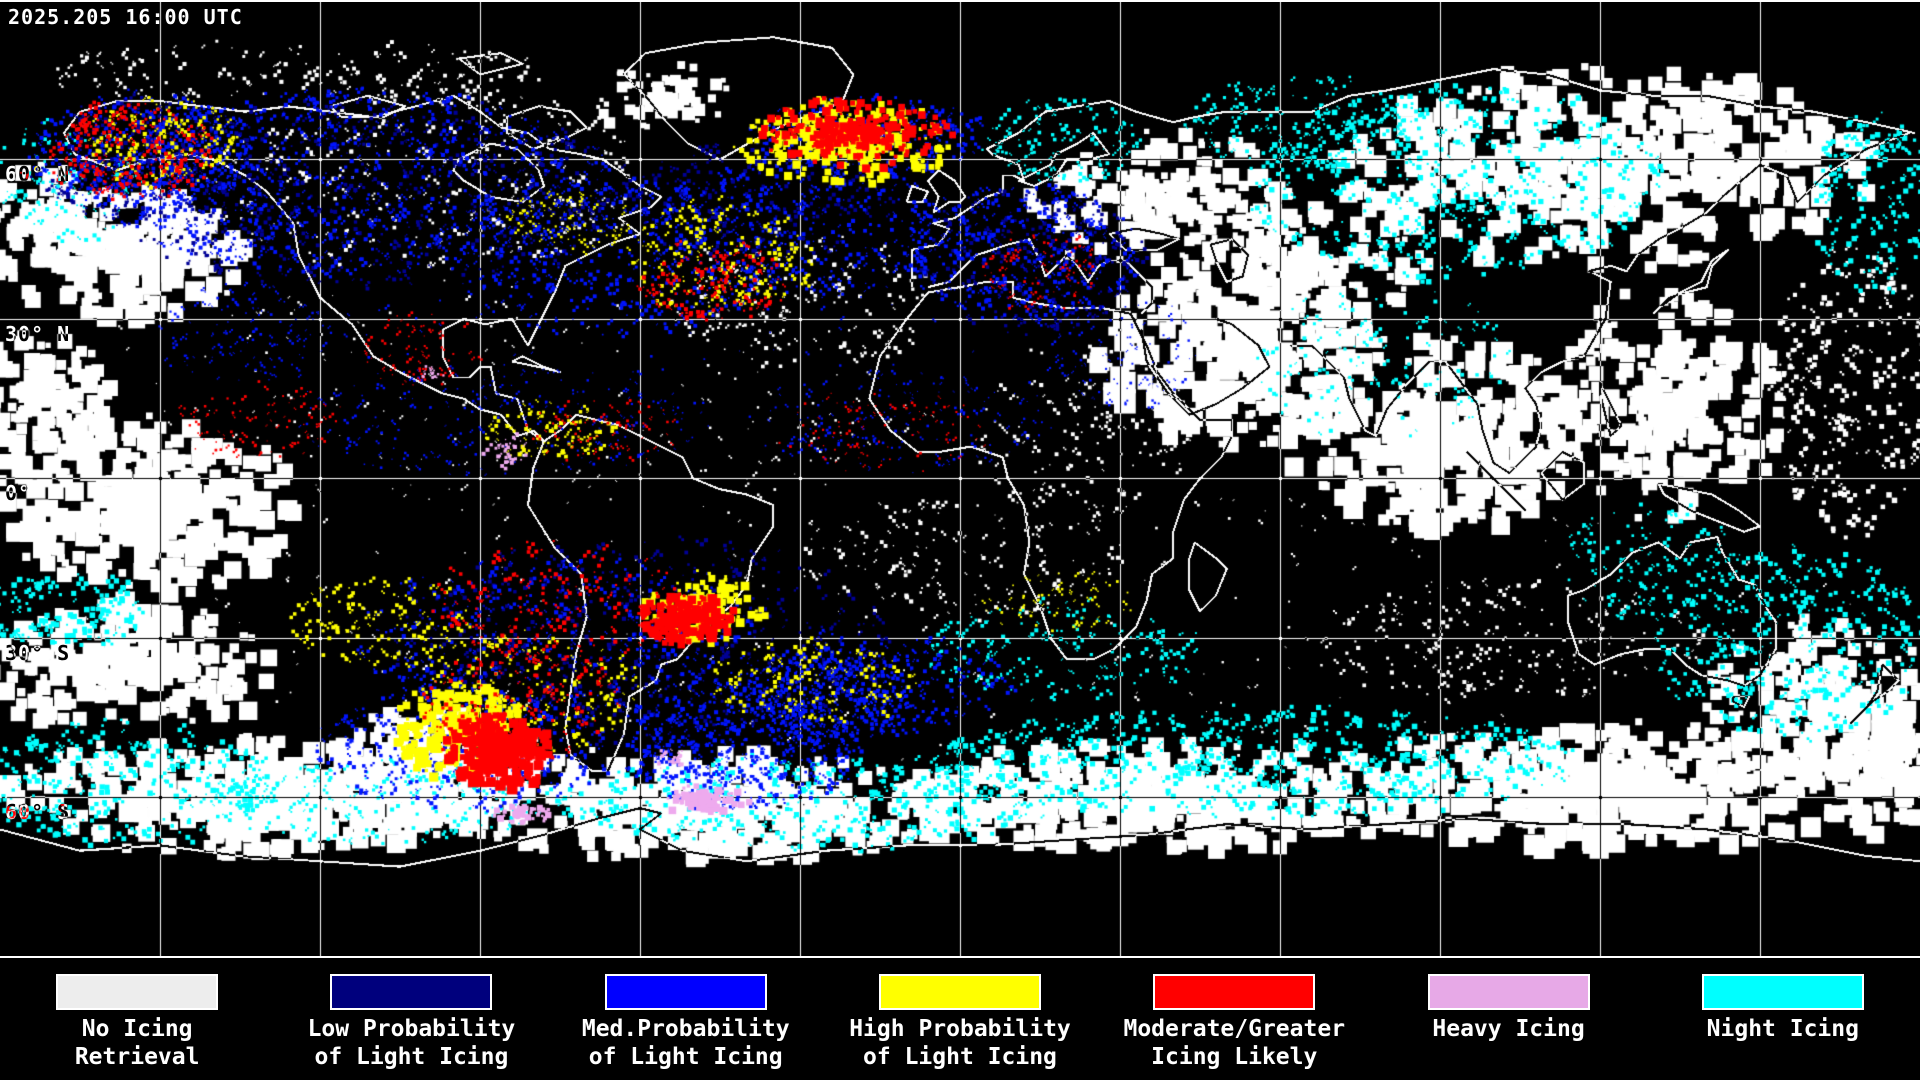  I want to click on legend-label-heavy-icing: Heavy Icing, so click(1508, 1029).